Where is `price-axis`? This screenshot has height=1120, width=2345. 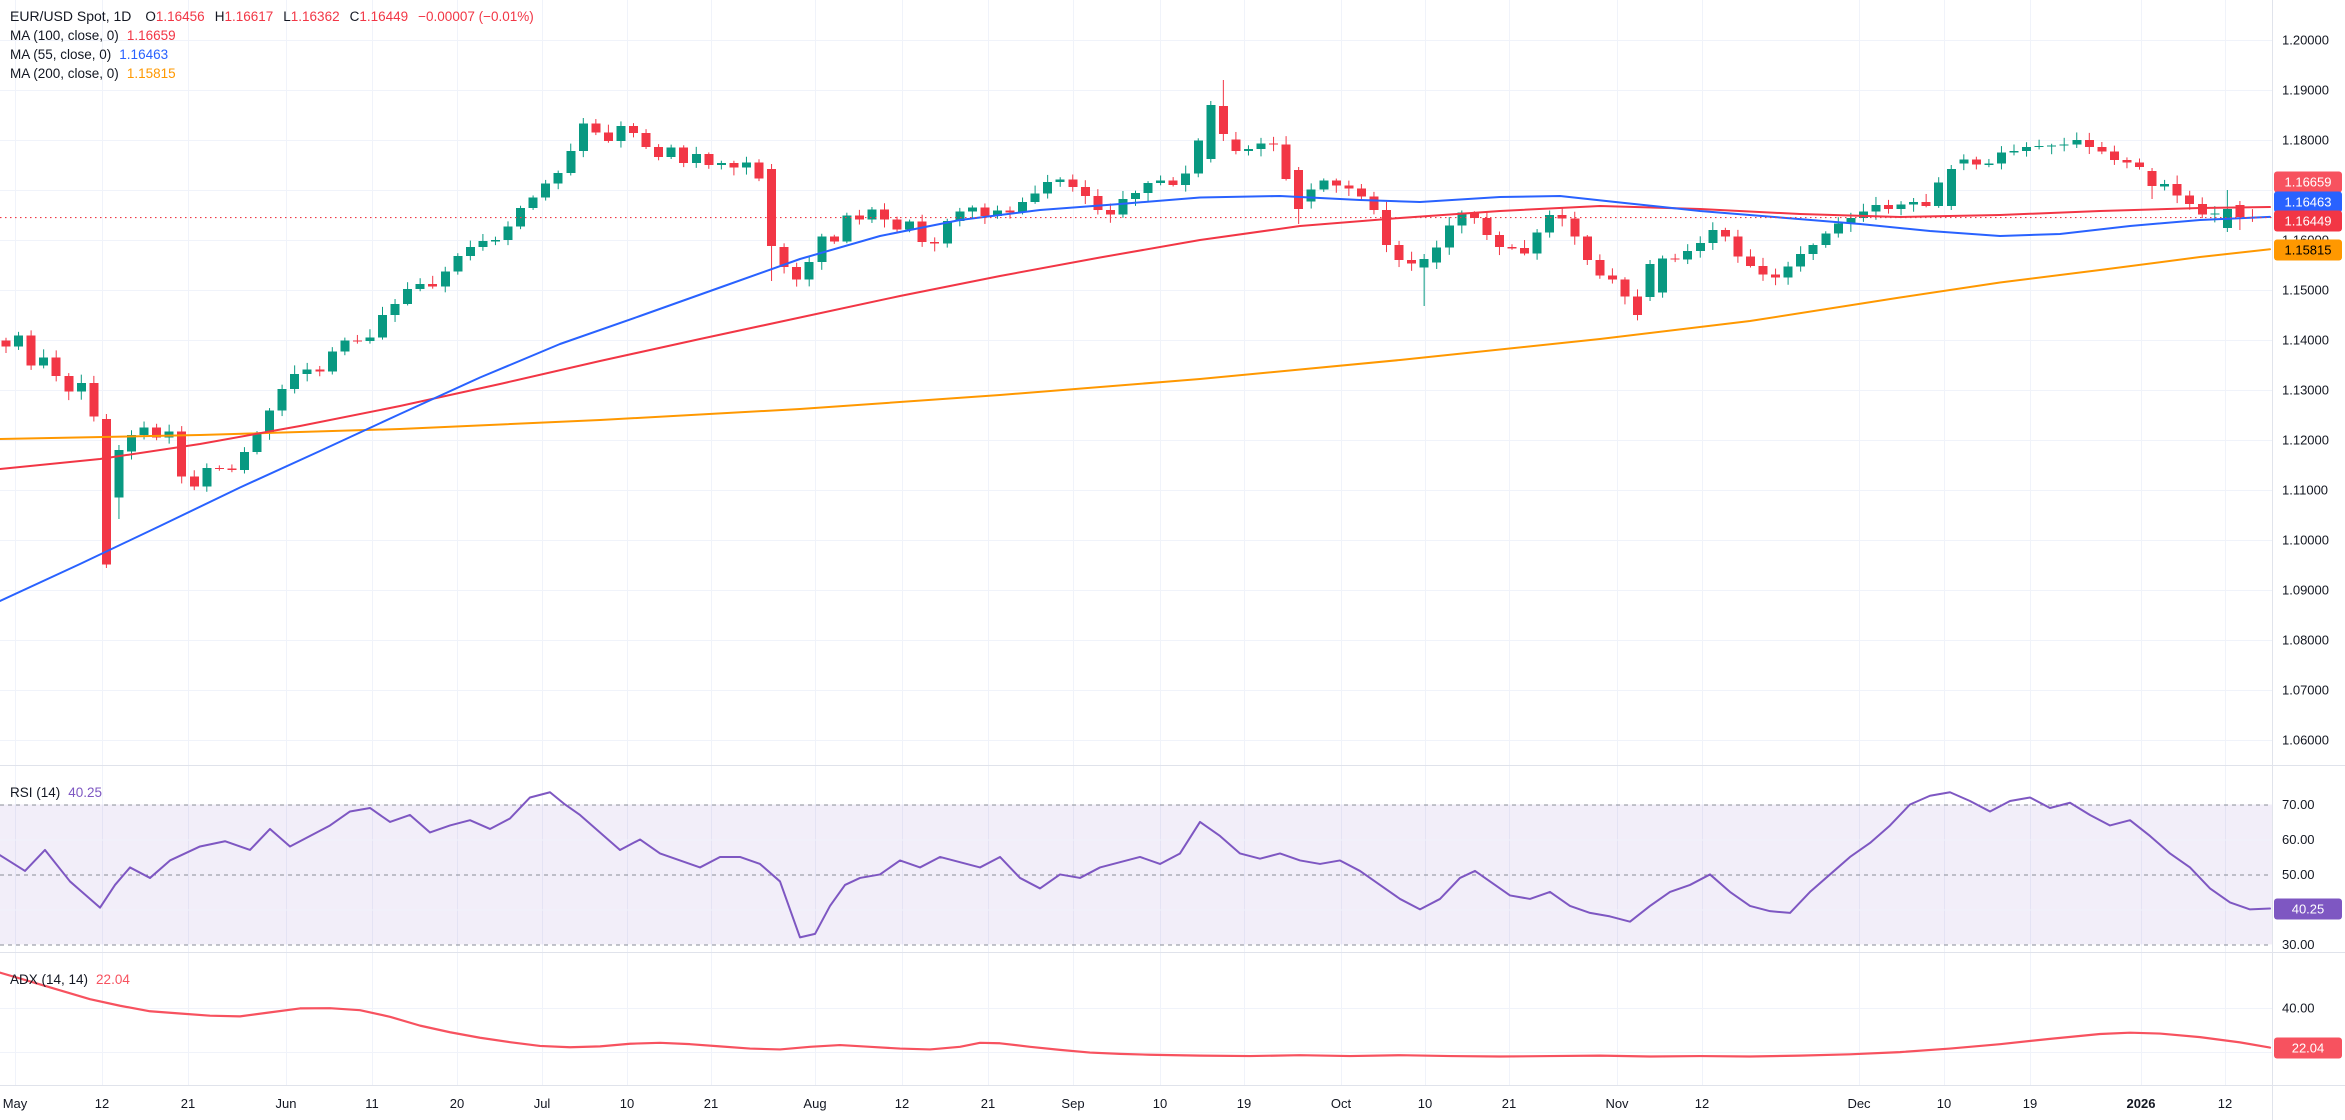
price-axis is located at coordinates (2308, 542).